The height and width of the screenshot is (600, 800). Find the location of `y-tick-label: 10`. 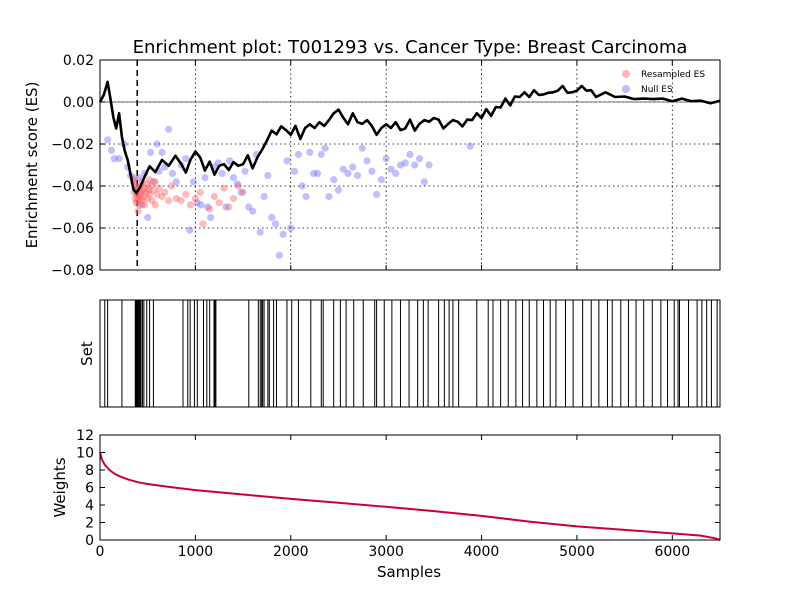

y-tick-label: 10 is located at coordinates (85, 454).